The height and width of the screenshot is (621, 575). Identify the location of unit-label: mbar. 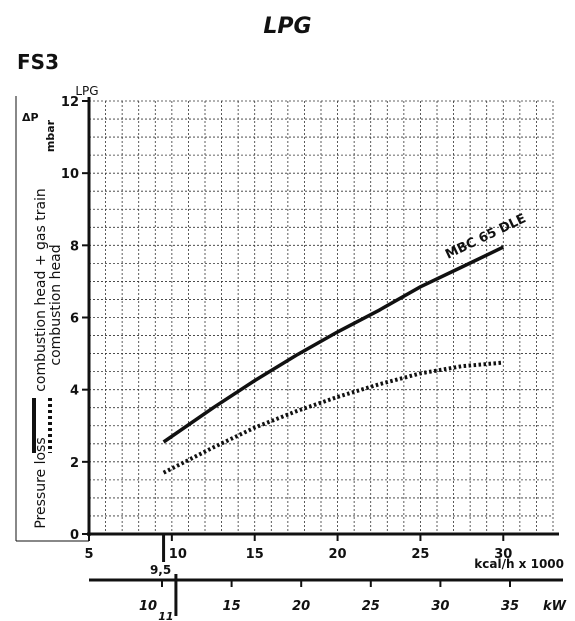
(50, 135).